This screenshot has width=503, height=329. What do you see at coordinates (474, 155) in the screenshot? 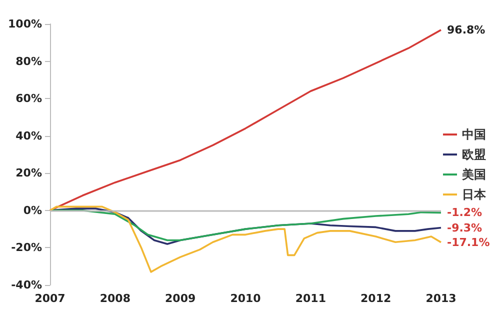
I see `legend-label: 欧盟` at bounding box center [474, 155].